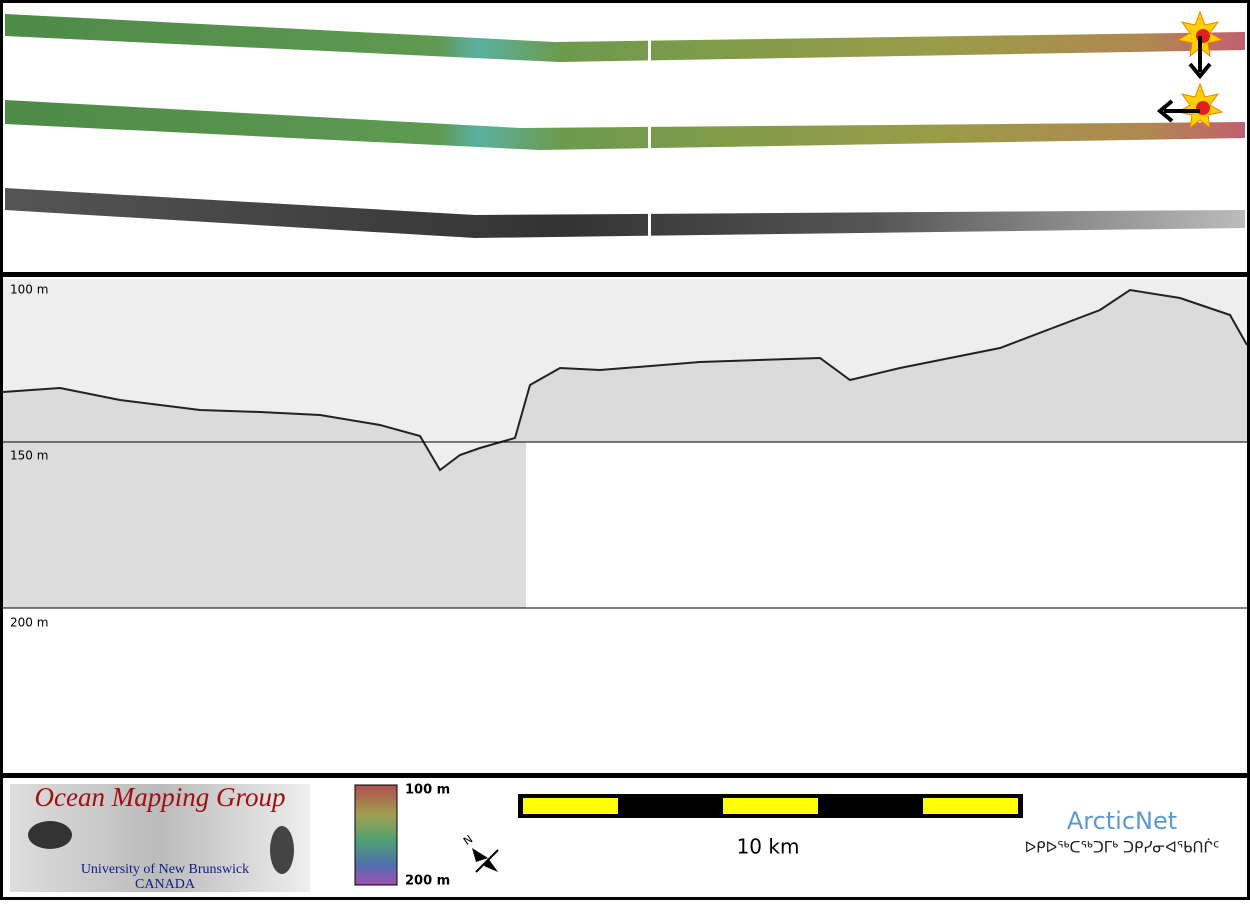  Describe the element at coordinates (165, 884) in the screenshot. I see `logo-text: CANADA` at that location.